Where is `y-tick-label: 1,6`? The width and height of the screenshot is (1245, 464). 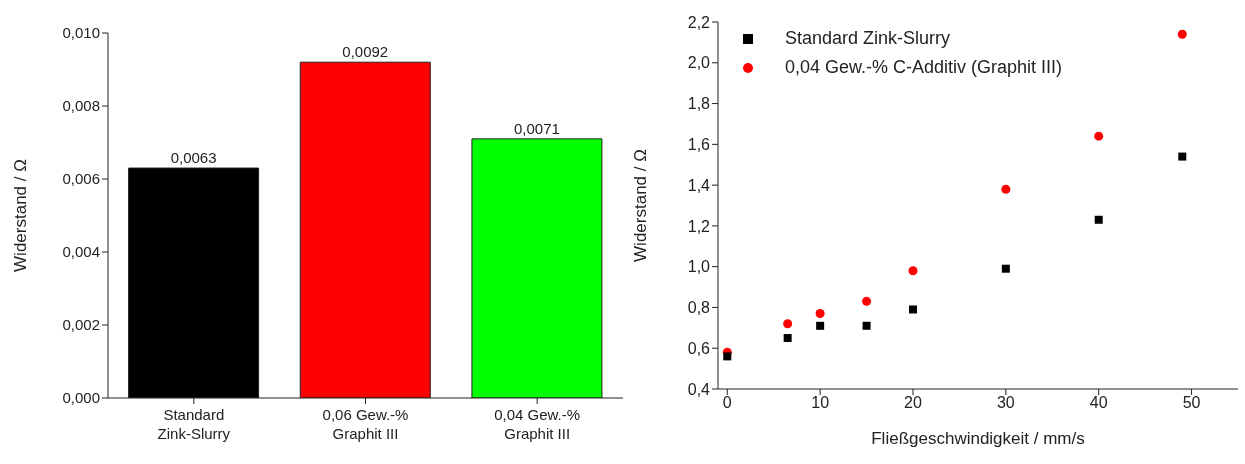
y-tick-label: 1,6 is located at coordinates (699, 145).